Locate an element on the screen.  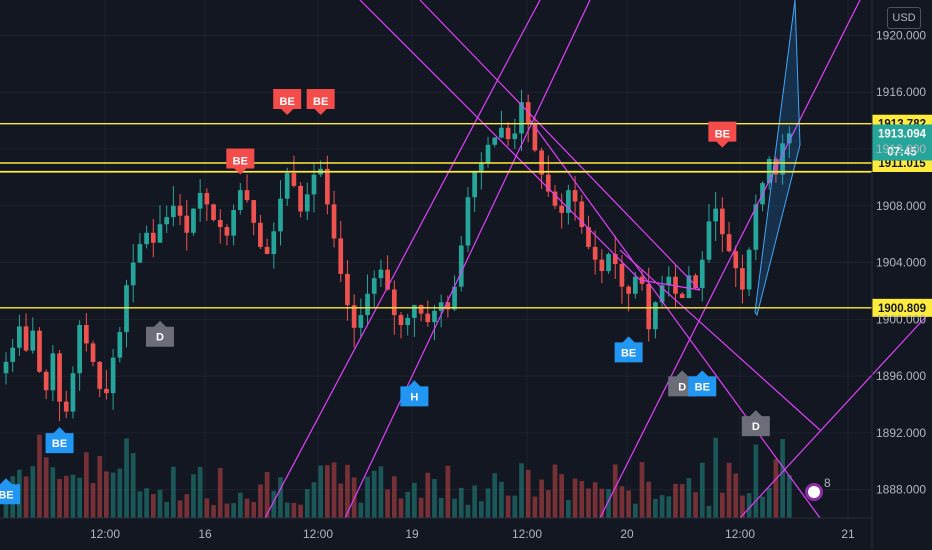
alert-badge: 8 is located at coordinates (818, 488).